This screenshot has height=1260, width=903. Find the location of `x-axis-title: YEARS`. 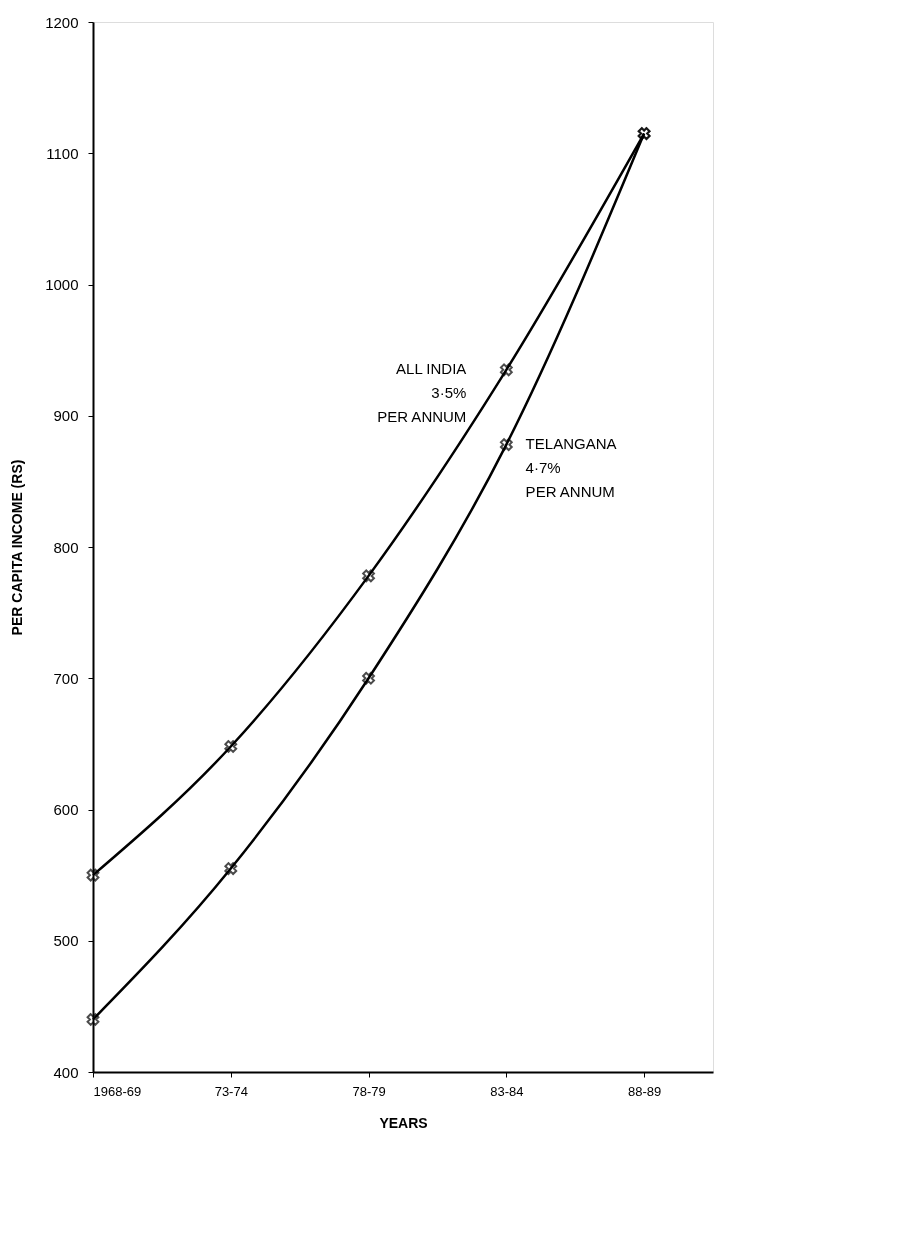

x-axis-title: YEARS is located at coordinates (403, 1122).